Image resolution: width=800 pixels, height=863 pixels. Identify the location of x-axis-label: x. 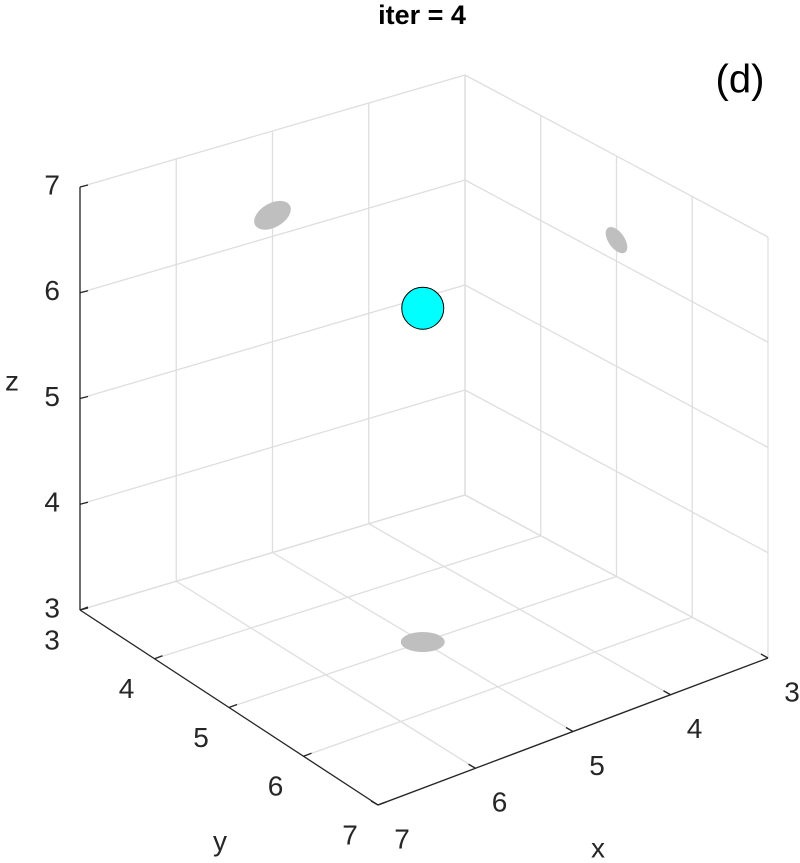
(598, 847).